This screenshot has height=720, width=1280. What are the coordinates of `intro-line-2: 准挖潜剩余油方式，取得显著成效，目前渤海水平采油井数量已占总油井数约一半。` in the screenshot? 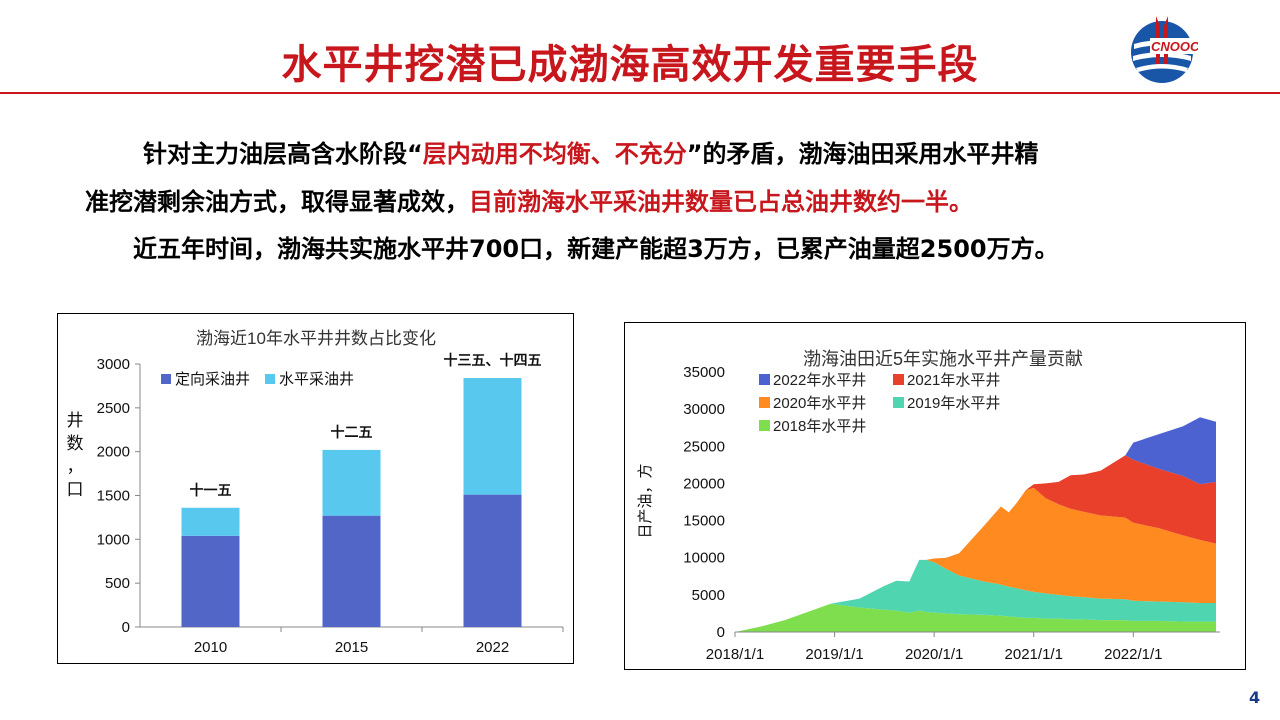 It's located at (529, 202).